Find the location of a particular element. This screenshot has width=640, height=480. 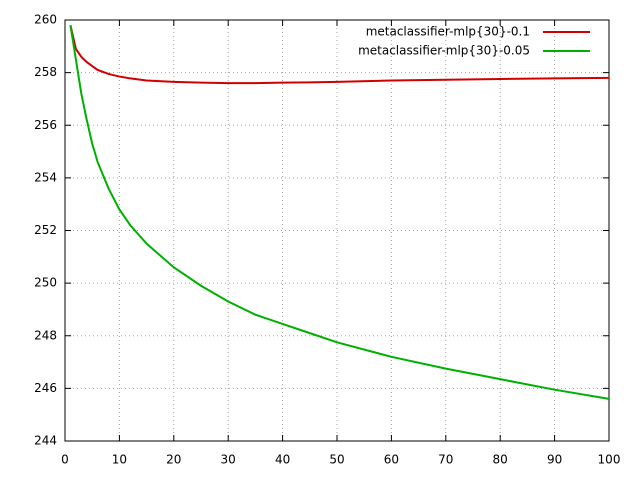

x-tick-label: 50 is located at coordinates (336, 460).